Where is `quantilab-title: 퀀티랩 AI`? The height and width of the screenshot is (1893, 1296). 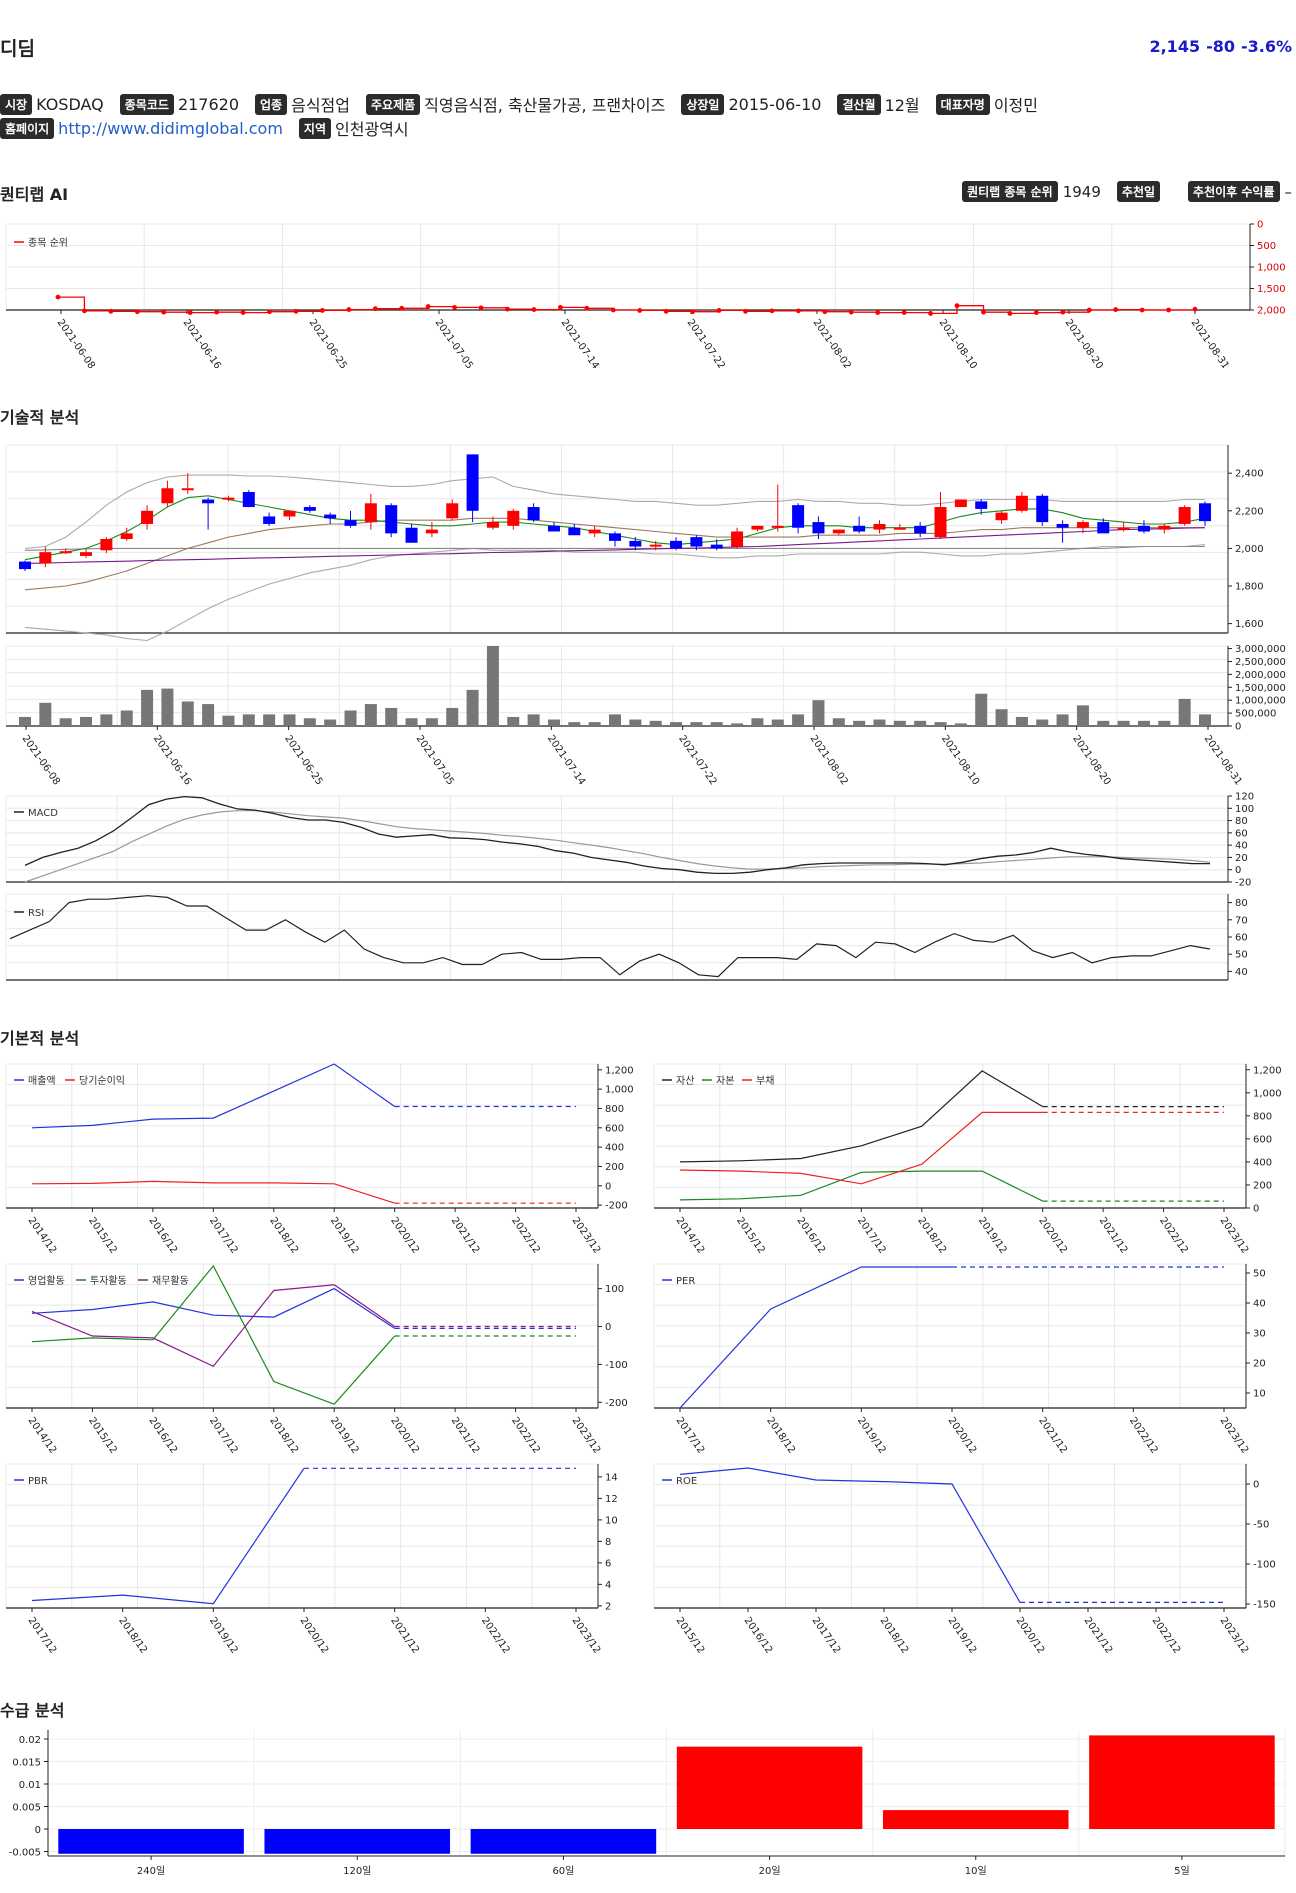 quantilab-title: 퀀티랩 AI is located at coordinates (34, 194).